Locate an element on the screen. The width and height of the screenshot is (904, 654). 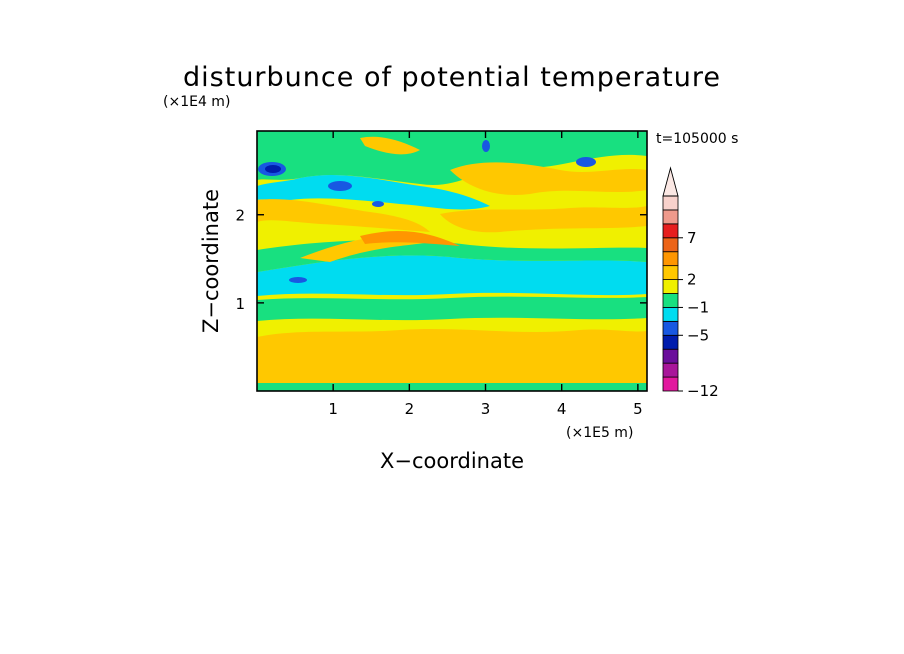
field-orange-top-right is located at coordinates (548, 178).